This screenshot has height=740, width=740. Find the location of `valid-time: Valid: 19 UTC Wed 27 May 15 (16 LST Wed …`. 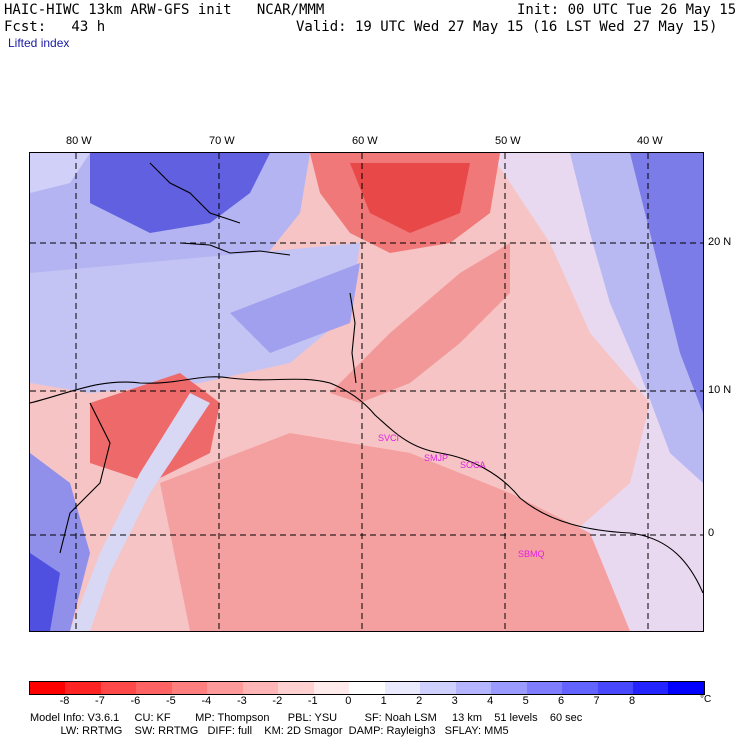

valid-time: Valid: 19 UTC Wed 27 May 15 (16 LST Wed … is located at coordinates (507, 27).